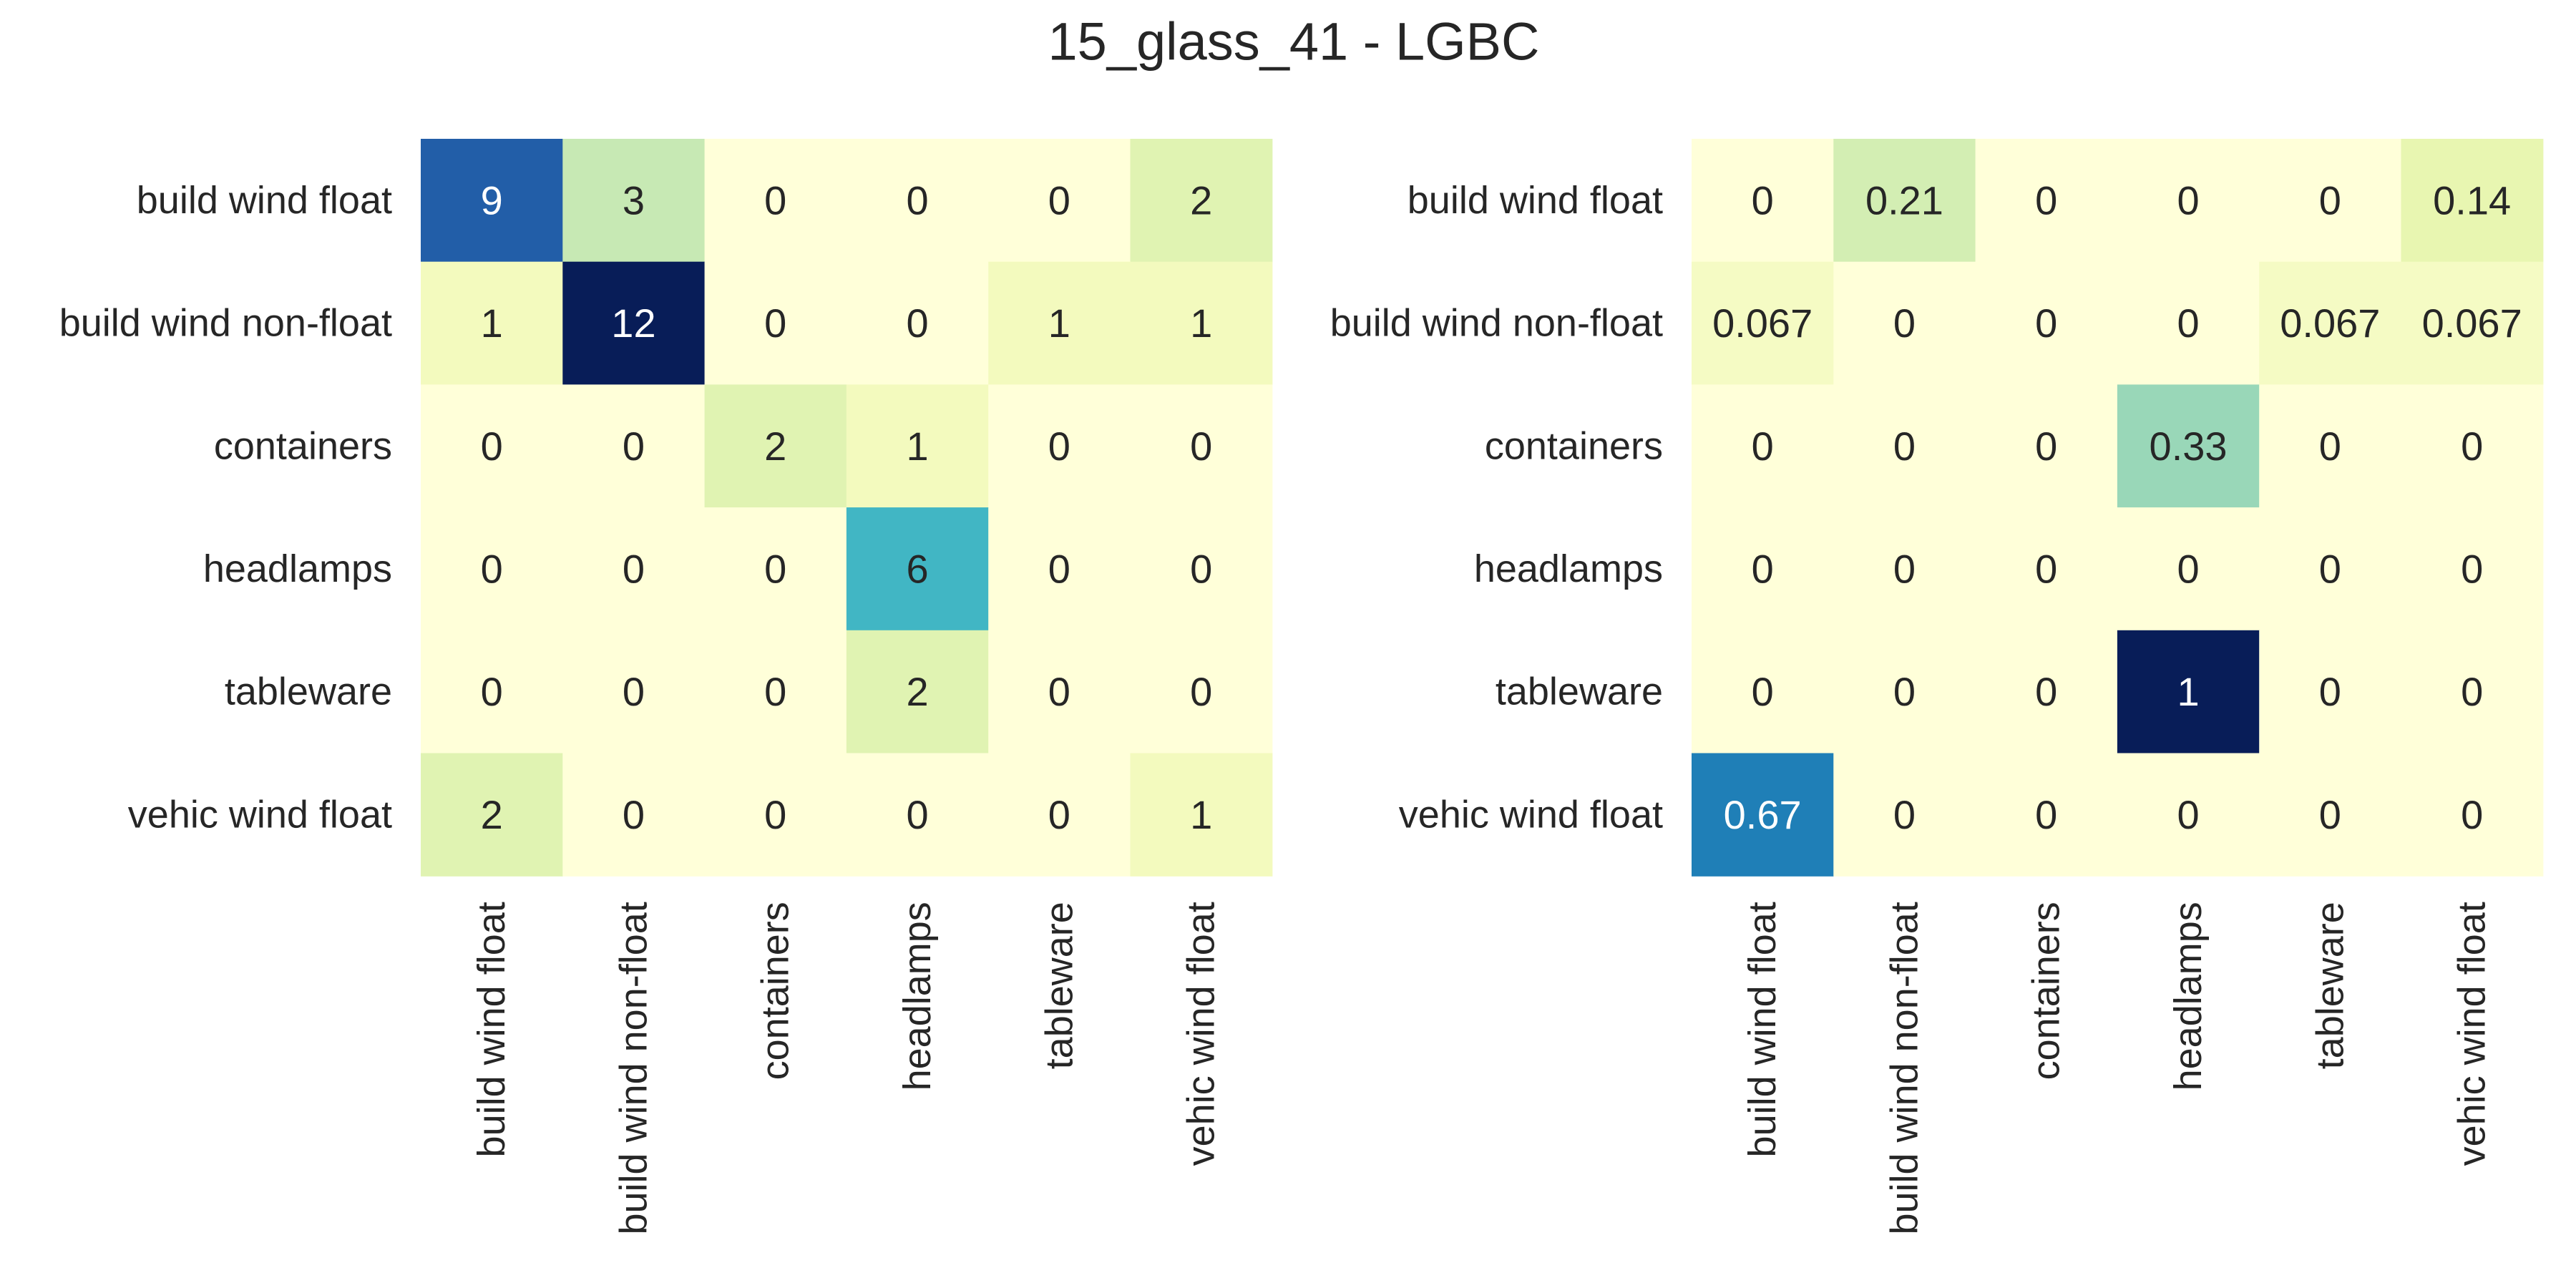 The height and width of the screenshot is (1288, 2576). I want to click on heatmap-cell-r5-c0, so click(1763, 815).